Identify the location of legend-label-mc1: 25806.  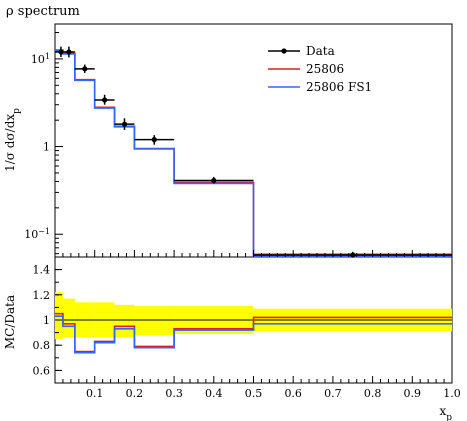
(325, 69).